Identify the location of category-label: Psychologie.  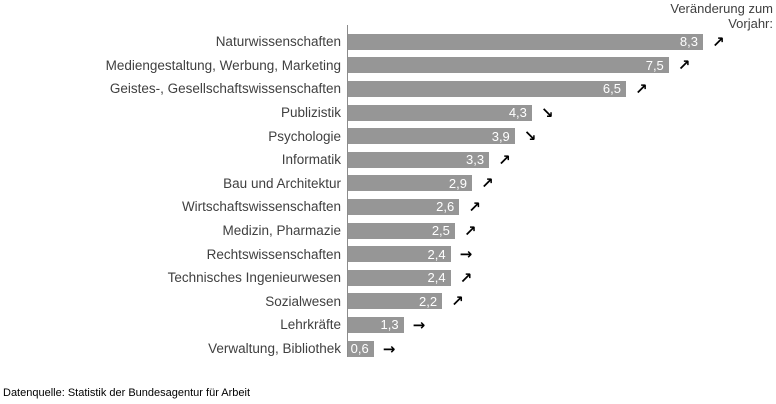
(304, 136).